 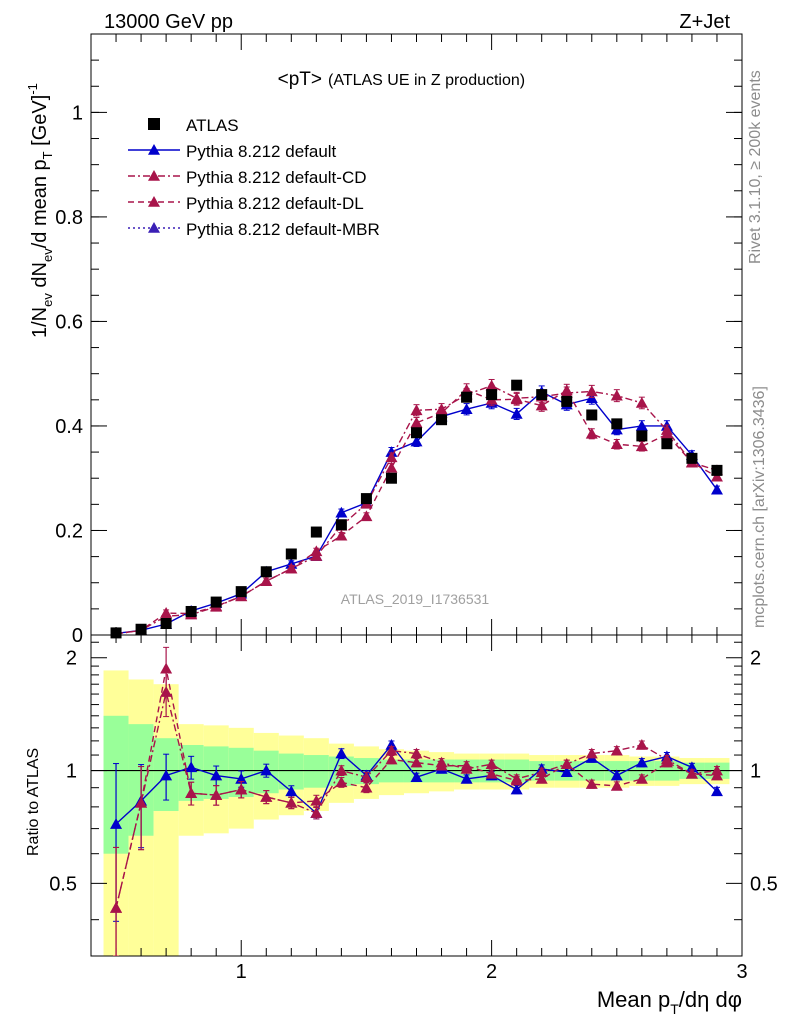 I want to click on analysis-id: ATLAS_2019_I1736531, so click(x=415, y=599).